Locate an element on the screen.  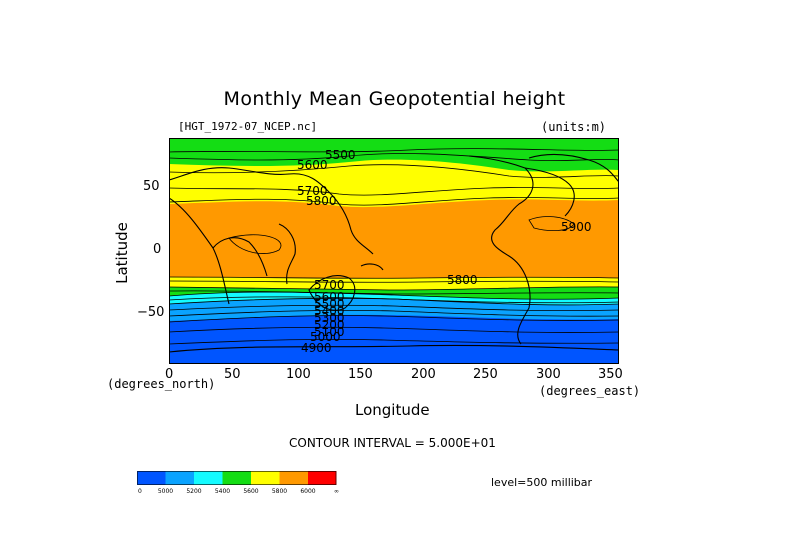
contour-label: 4900 is located at coordinates (316, 348).